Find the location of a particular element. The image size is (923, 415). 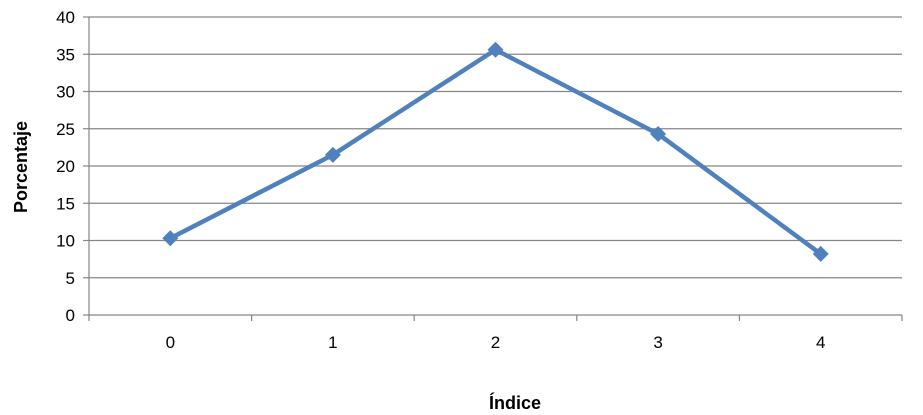

x-tick-label: 4 is located at coordinates (820, 342).